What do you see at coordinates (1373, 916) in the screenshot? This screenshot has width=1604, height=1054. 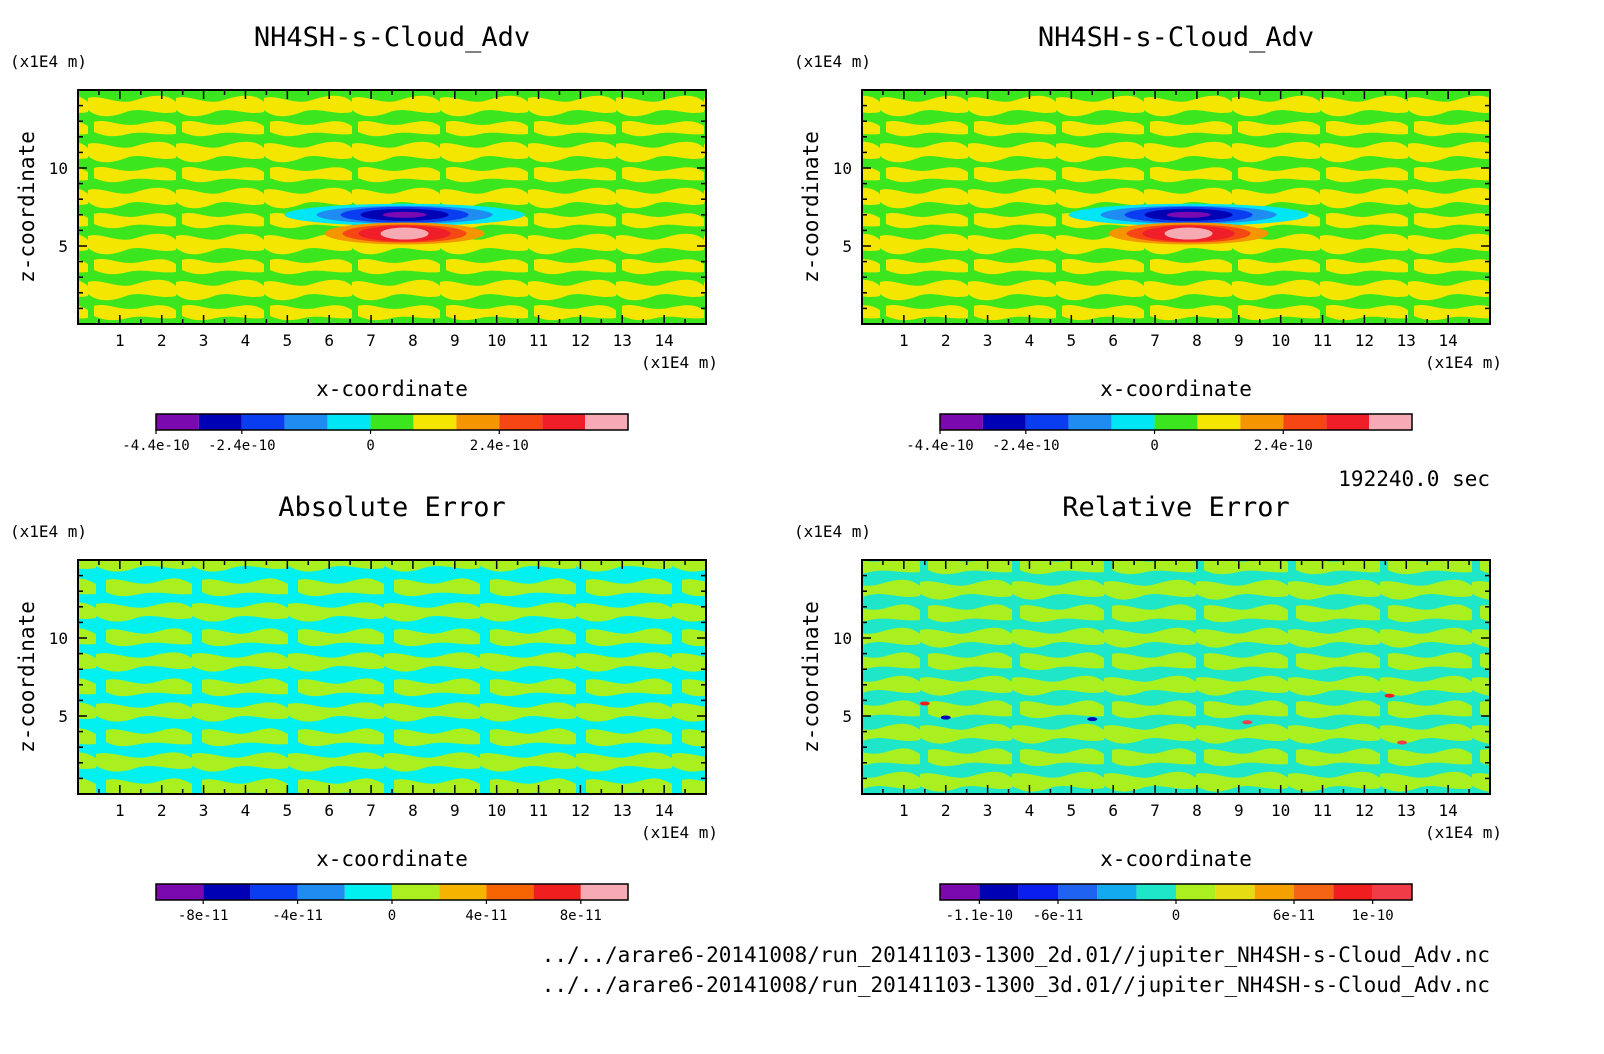 I see `colorbar-label: 1e-10` at bounding box center [1373, 916].